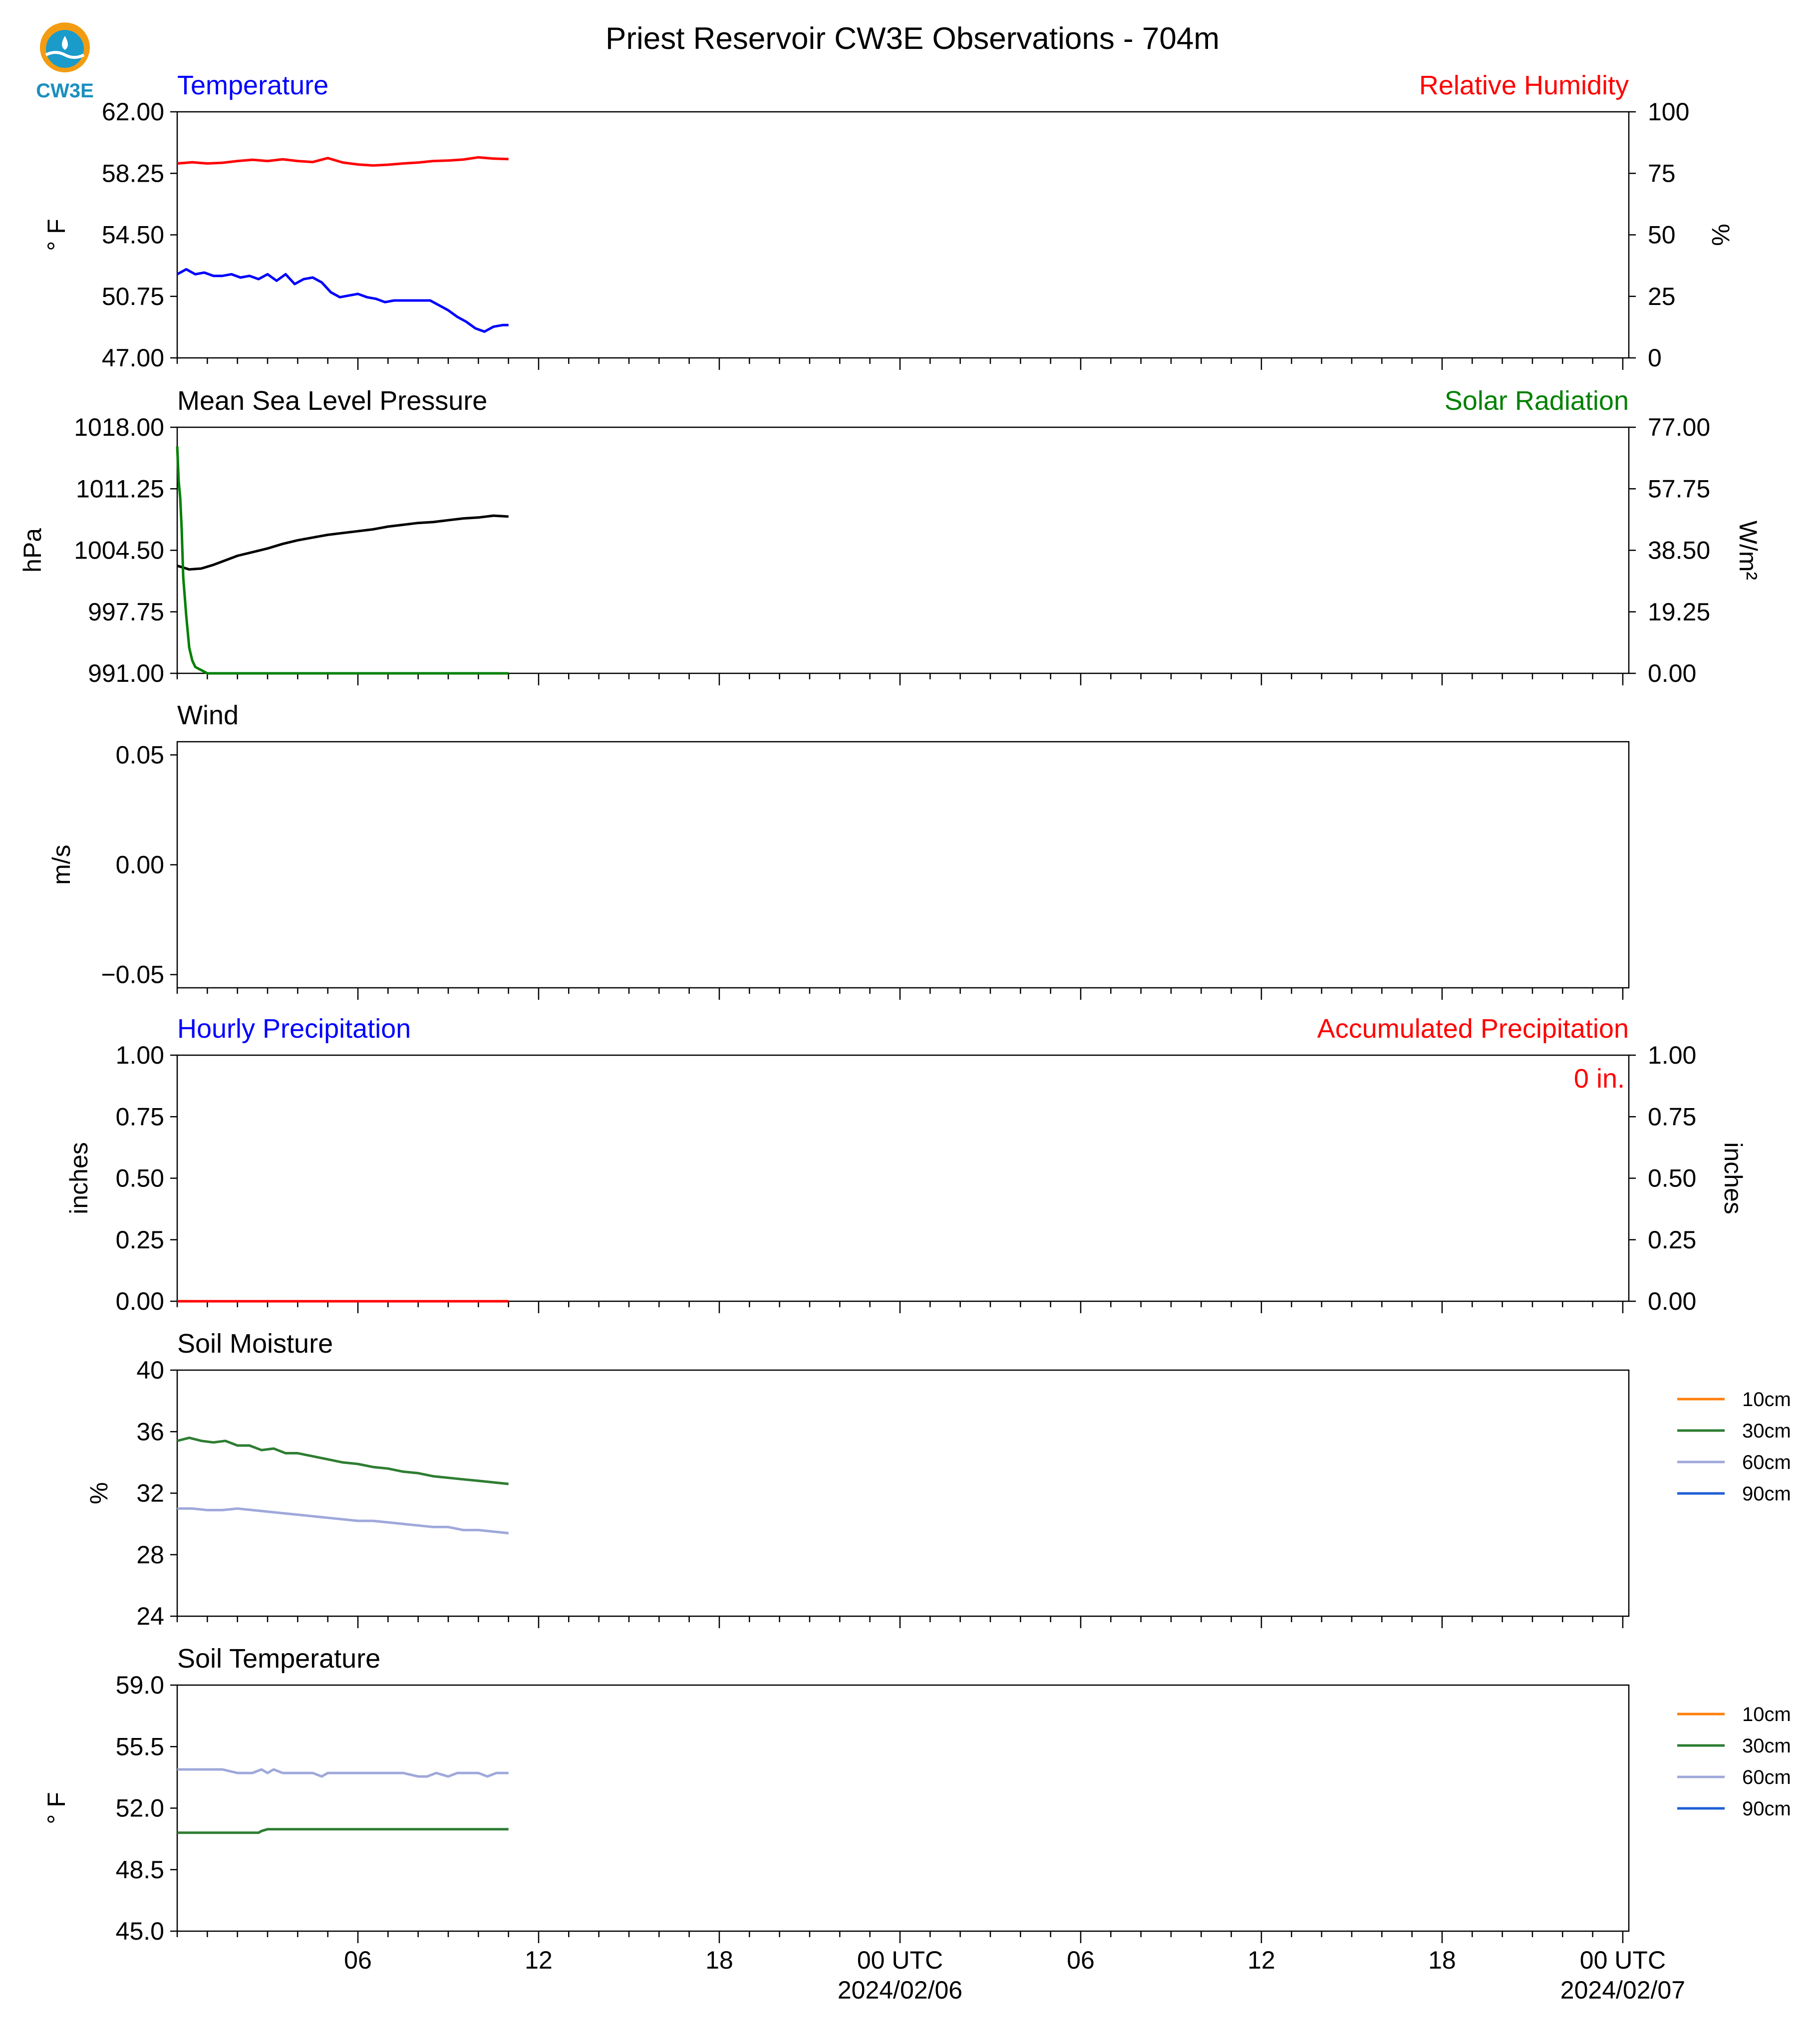 This screenshot has width=1820, height=2028. Describe the element at coordinates (1748, 550) in the screenshot. I see `y-axis-label-right: W/m²` at that location.